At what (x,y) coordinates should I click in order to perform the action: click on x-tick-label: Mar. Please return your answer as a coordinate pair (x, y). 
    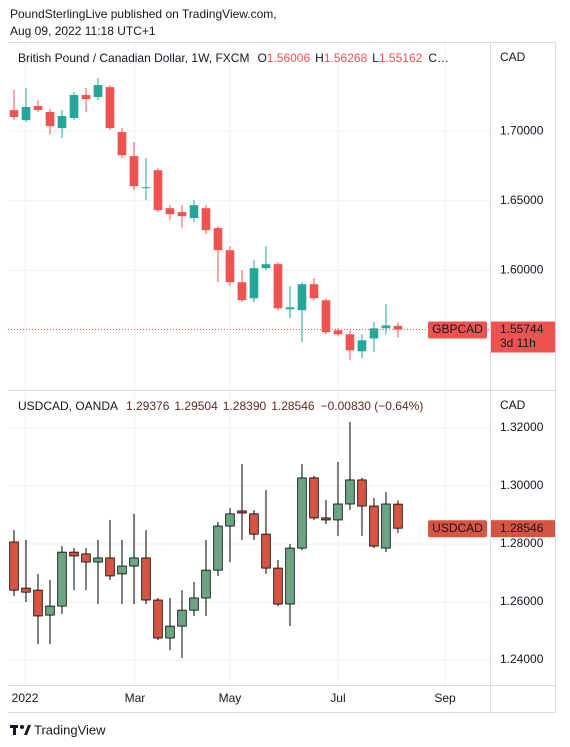
    Looking at the image, I should click on (135, 698).